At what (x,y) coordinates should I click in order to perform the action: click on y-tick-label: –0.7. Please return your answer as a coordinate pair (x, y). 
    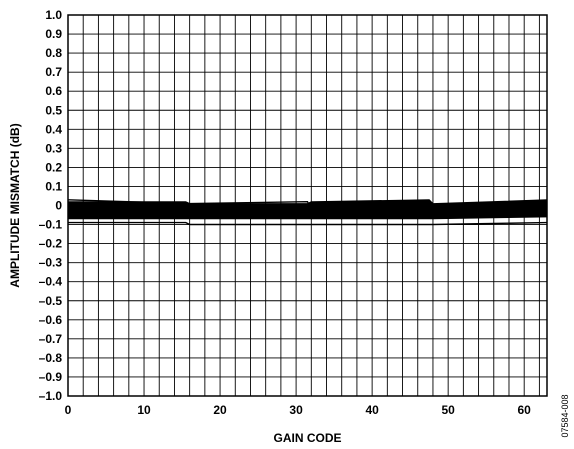
    Looking at the image, I should click on (51, 339).